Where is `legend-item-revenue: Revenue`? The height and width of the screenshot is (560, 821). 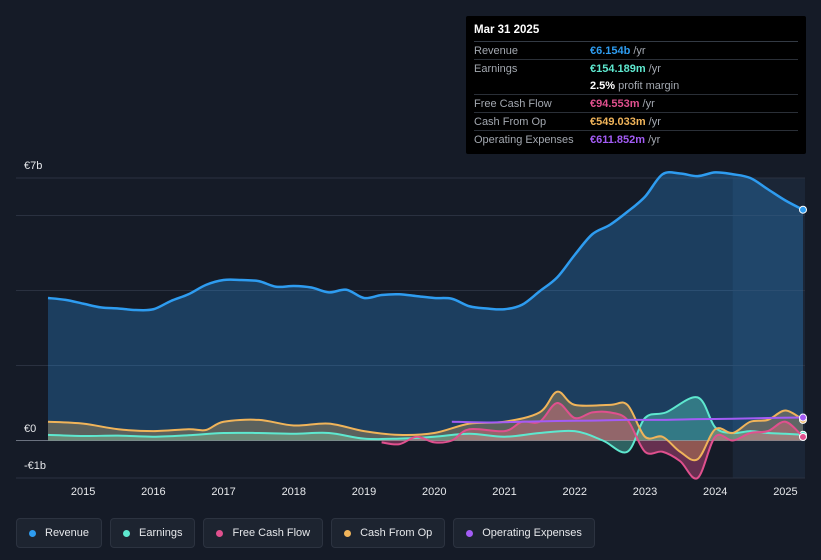
legend-item-revenue: Revenue is located at coordinates (59, 533).